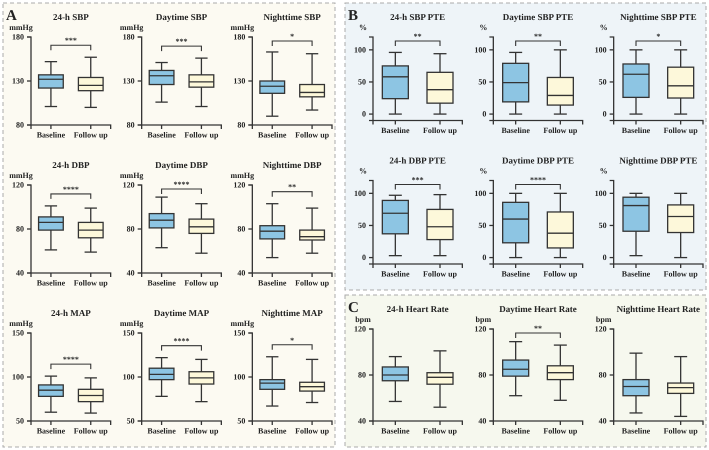 The width and height of the screenshot is (709, 450). Describe the element at coordinates (71, 165) in the screenshot. I see `chart-title: 24-h DBP` at that location.